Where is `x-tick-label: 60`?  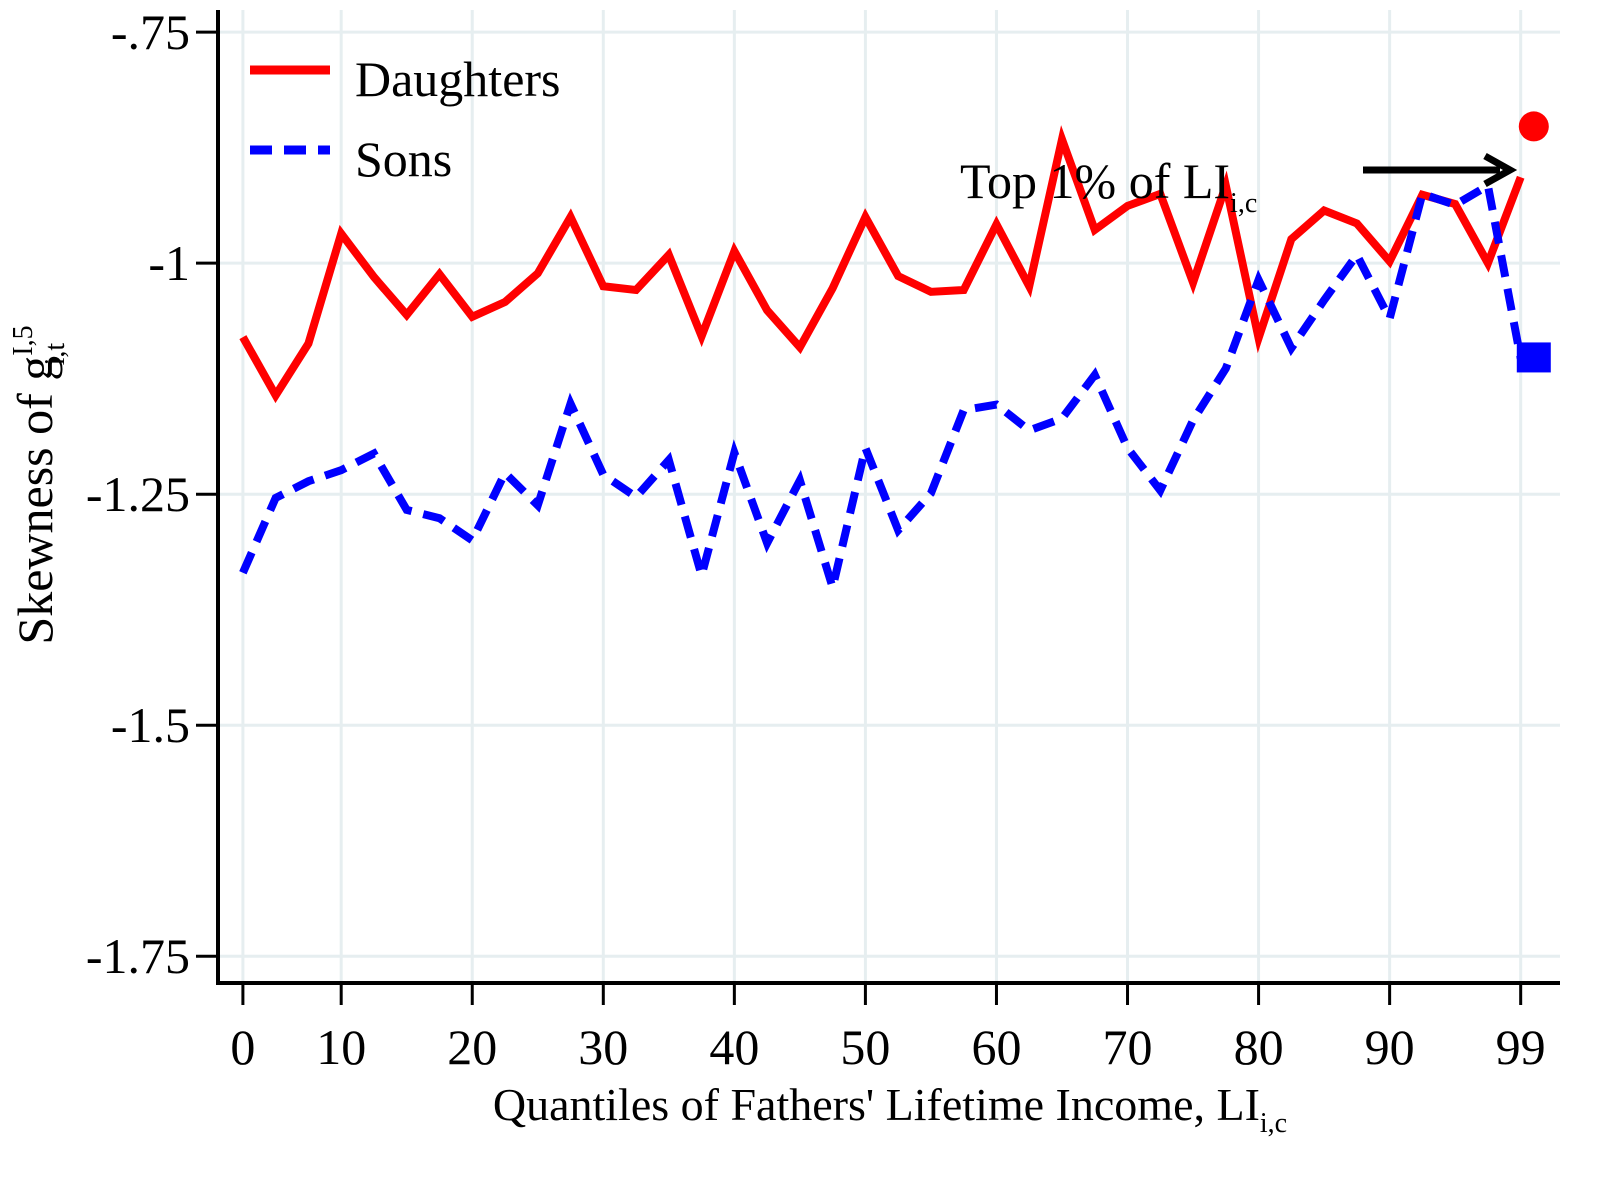 x-tick-label: 60 is located at coordinates (996, 1047).